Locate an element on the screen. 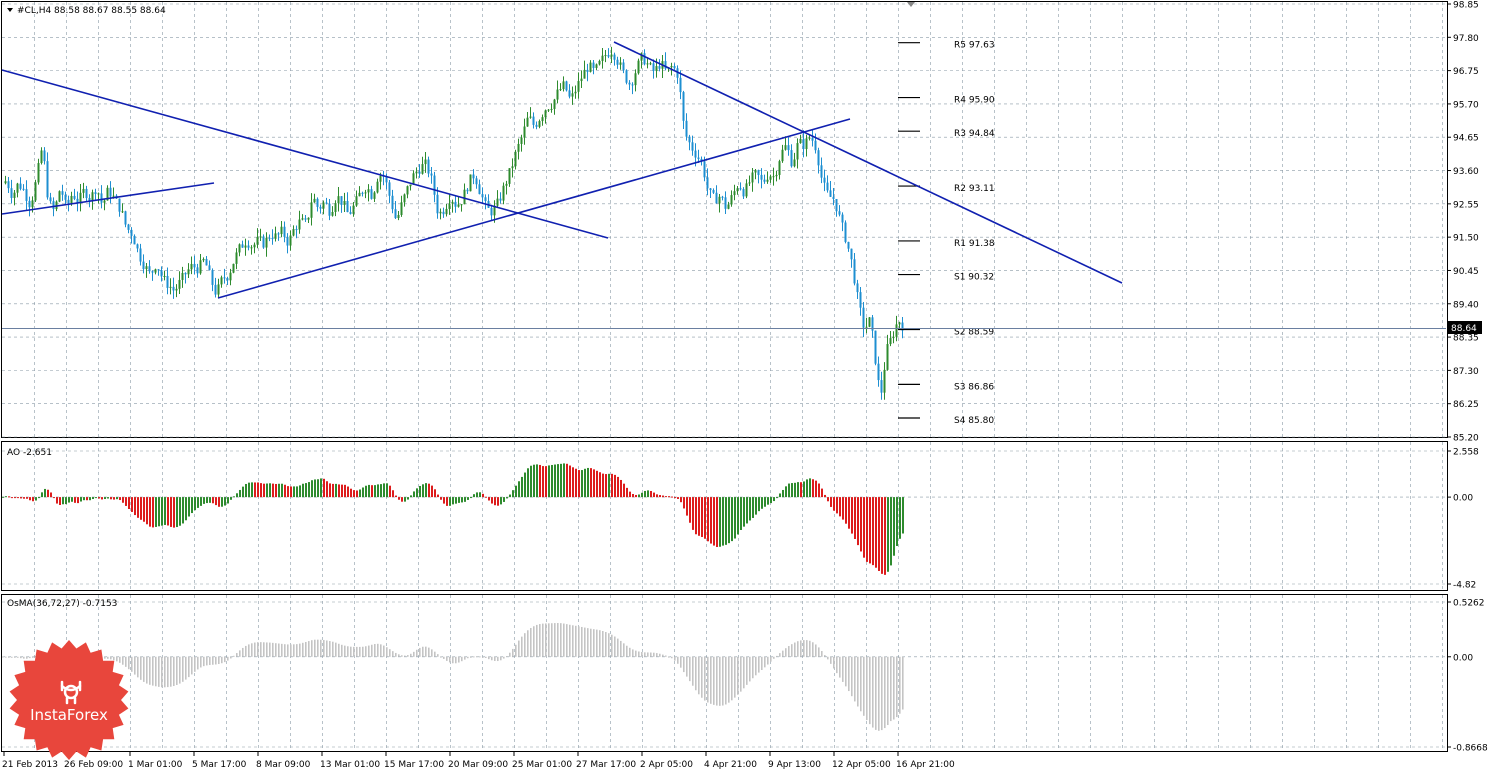 The width and height of the screenshot is (1489, 772). pivot-label: R3 94.84 is located at coordinates (974, 134).